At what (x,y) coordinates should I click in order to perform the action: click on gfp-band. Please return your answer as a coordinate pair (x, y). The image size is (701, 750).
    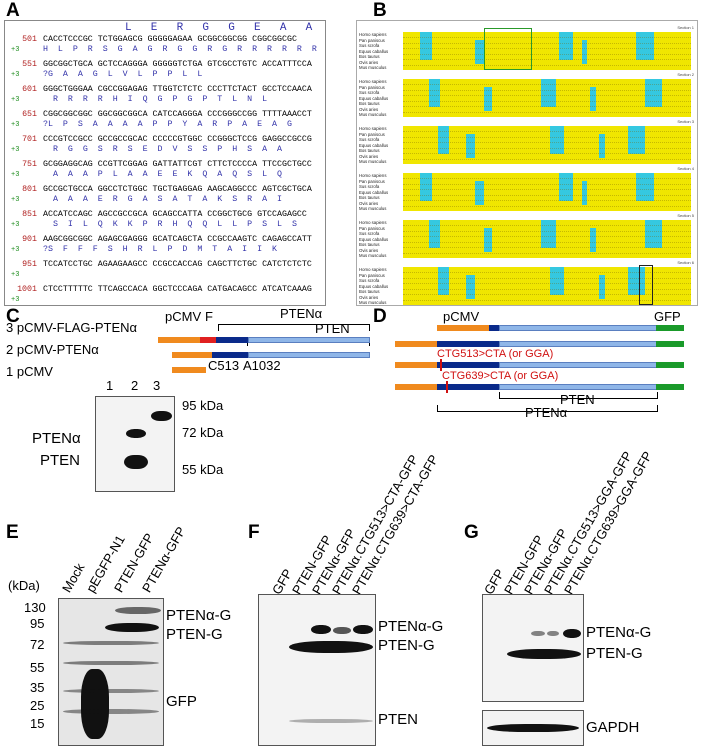
    Looking at the image, I should click on (95, 704).